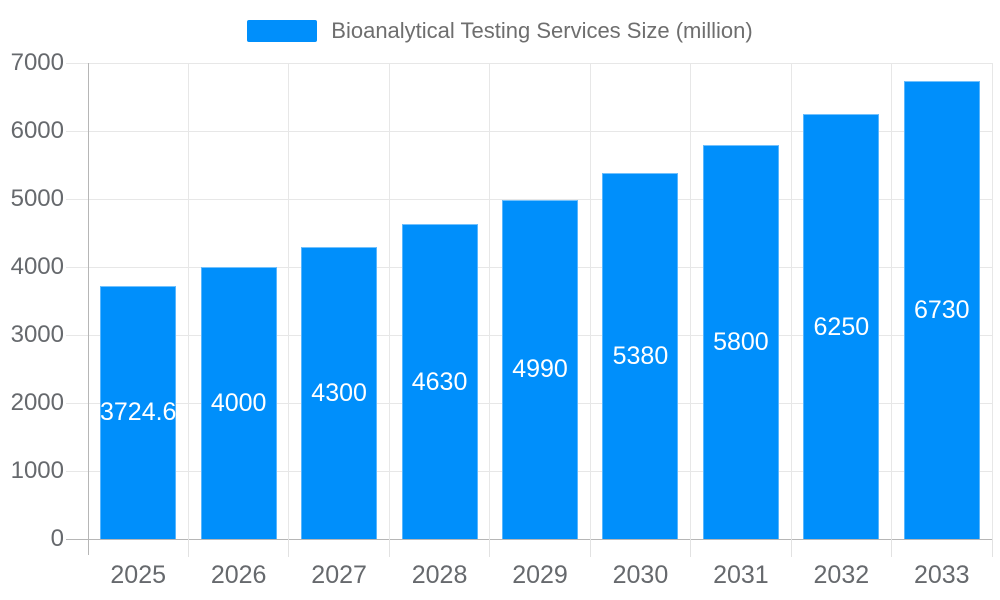 The height and width of the screenshot is (600, 1000). I want to click on x-axis-label: 2030, so click(640, 575).